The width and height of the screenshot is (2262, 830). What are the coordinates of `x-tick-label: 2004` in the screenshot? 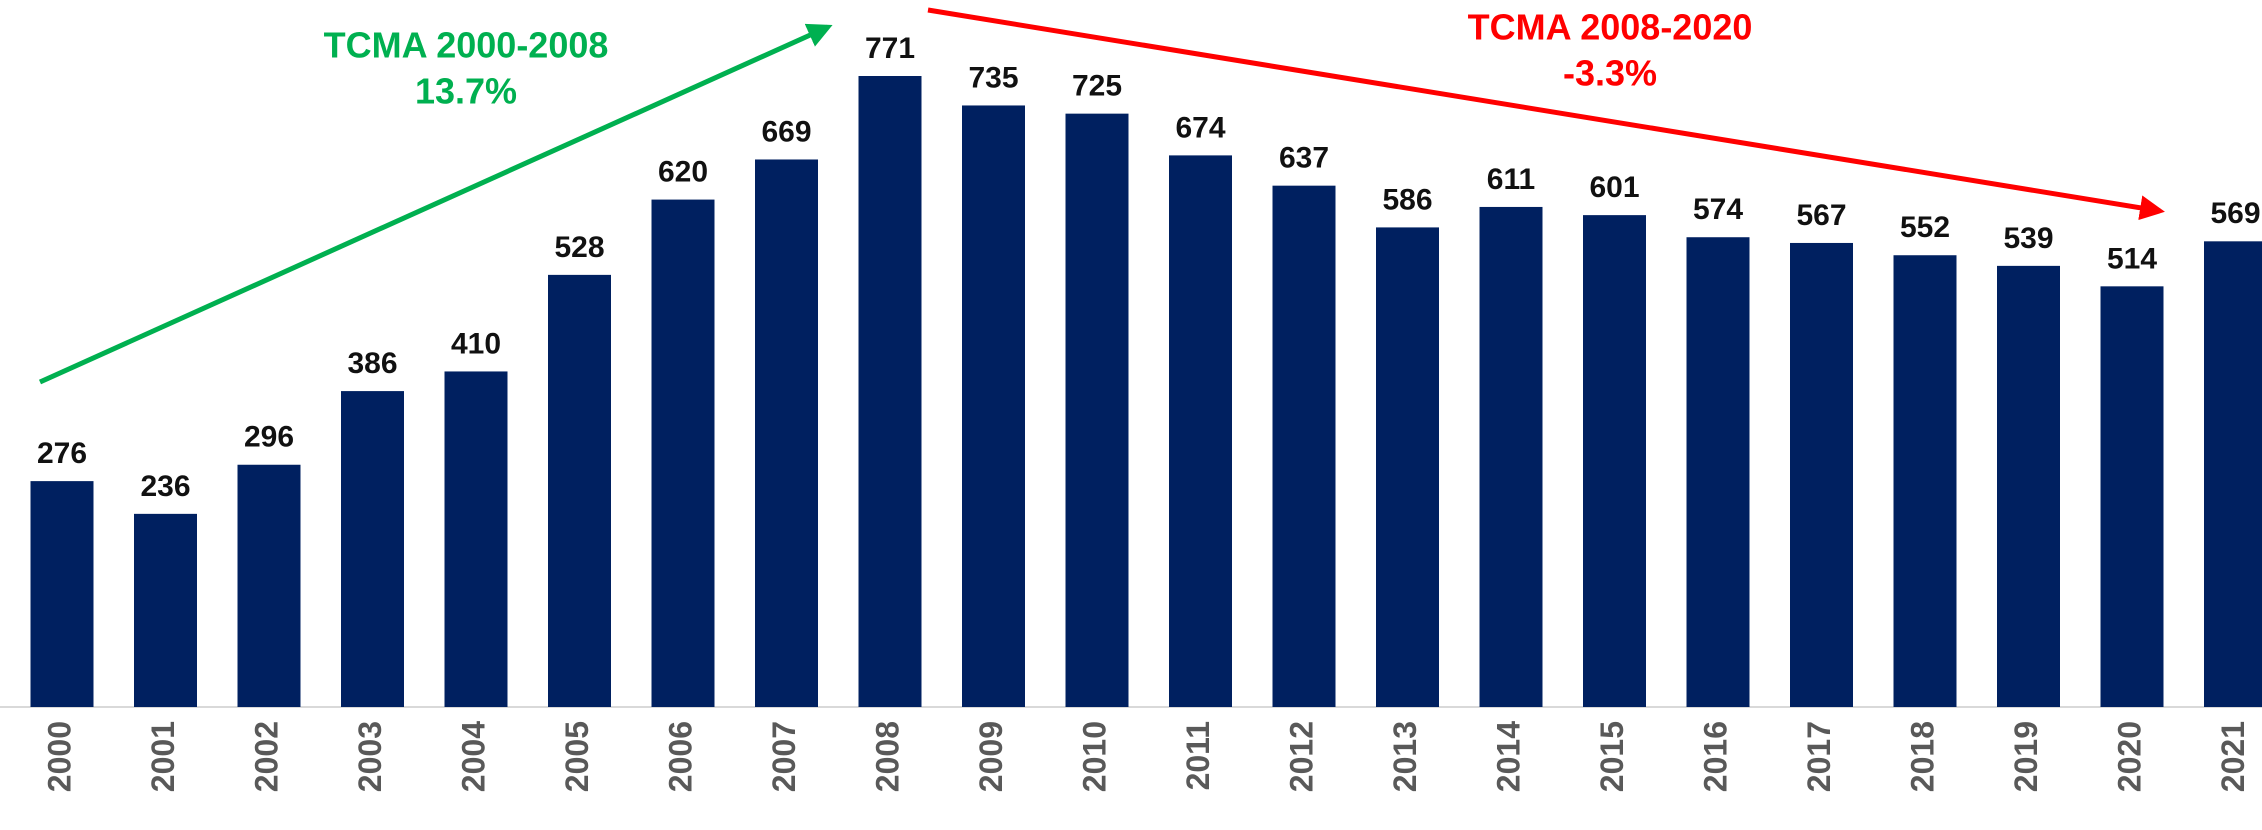 It's located at (473, 756).